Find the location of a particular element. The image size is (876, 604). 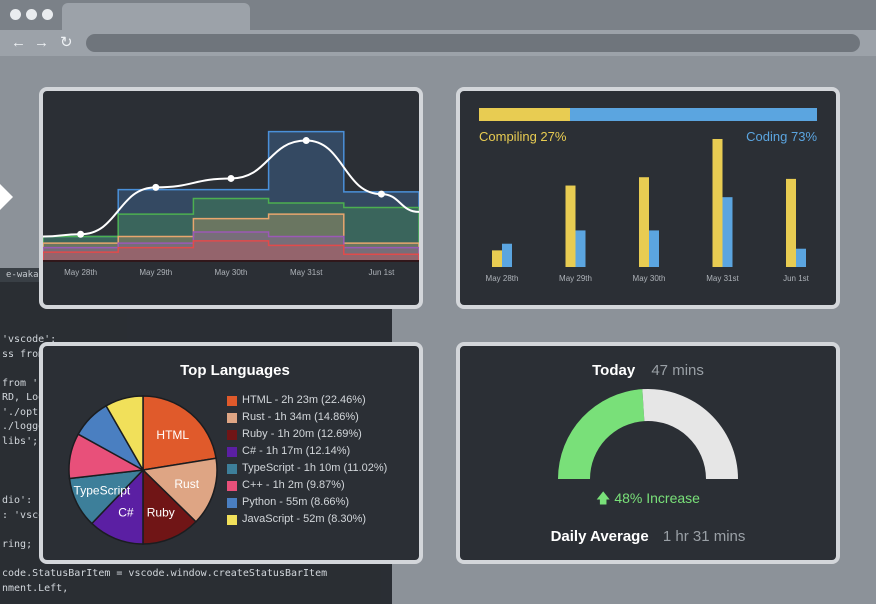

pie-slice-label: C# is located at coordinates (126, 513).